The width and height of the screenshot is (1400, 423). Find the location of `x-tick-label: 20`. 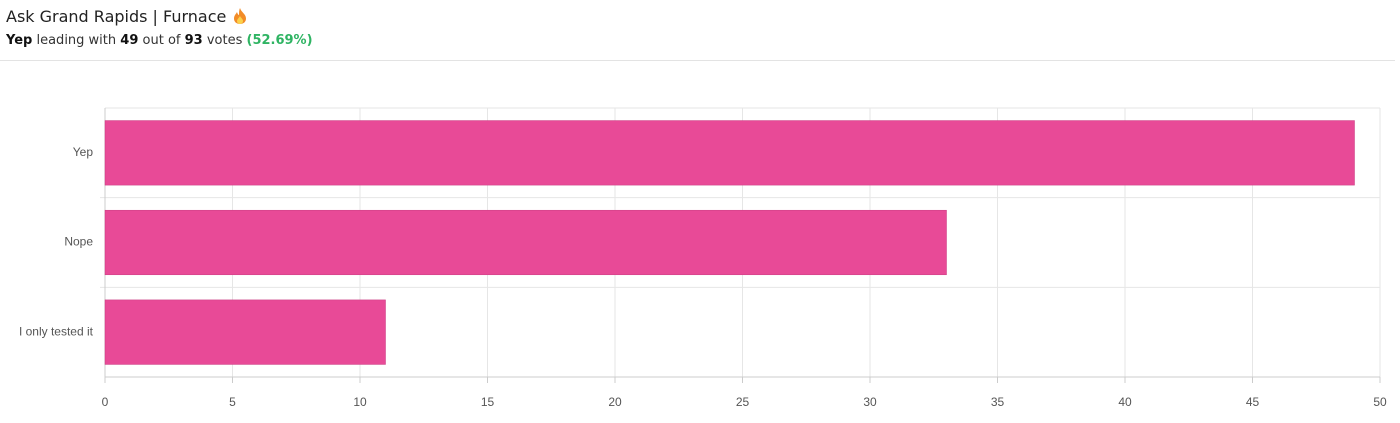

x-tick-label: 20 is located at coordinates (615, 402).